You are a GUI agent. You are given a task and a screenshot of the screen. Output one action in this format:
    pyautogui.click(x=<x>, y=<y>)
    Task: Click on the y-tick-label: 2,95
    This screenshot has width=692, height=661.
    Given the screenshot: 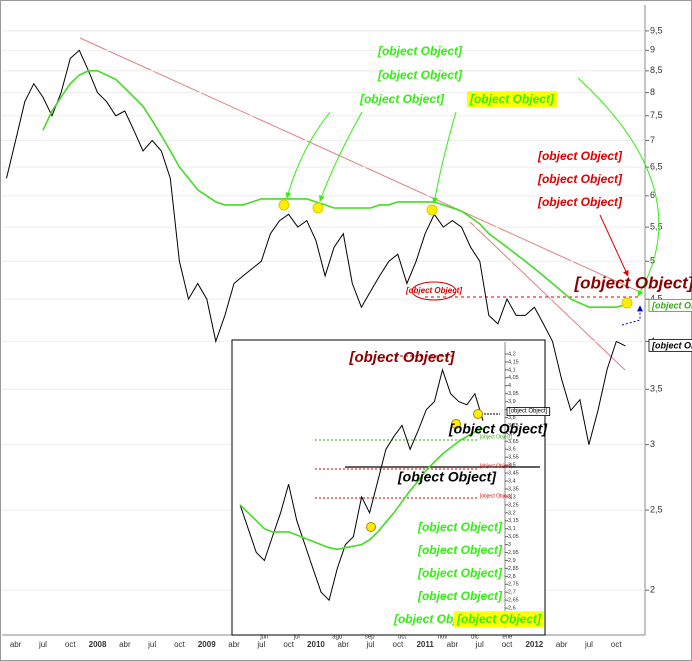 What is the action you would take?
    pyautogui.click(x=513, y=553)
    